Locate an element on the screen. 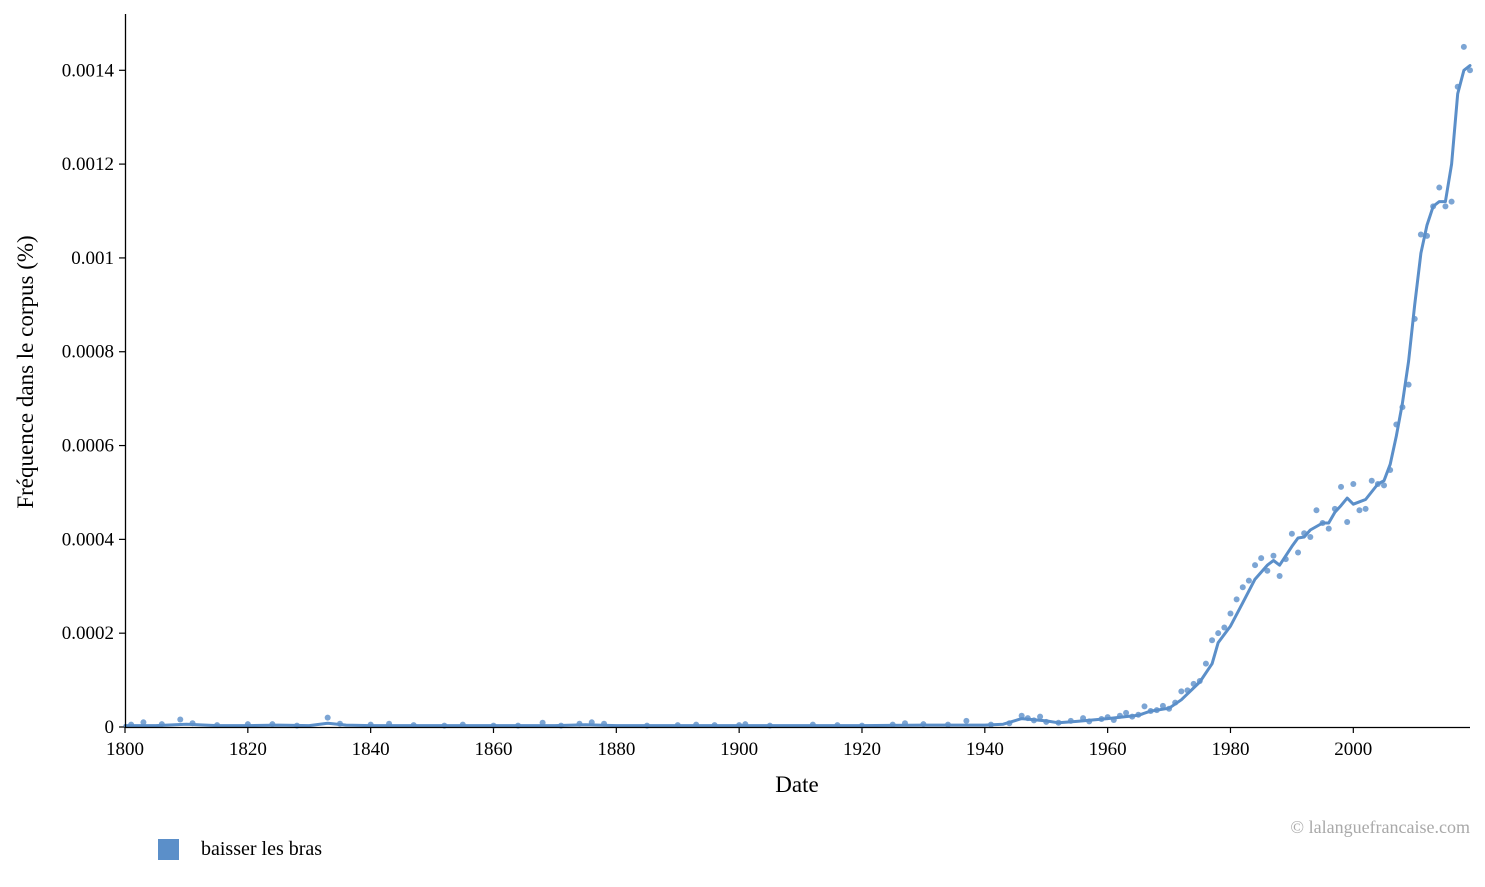 The height and width of the screenshot is (887, 1485). x-tick-label: 1900 is located at coordinates (739, 749).